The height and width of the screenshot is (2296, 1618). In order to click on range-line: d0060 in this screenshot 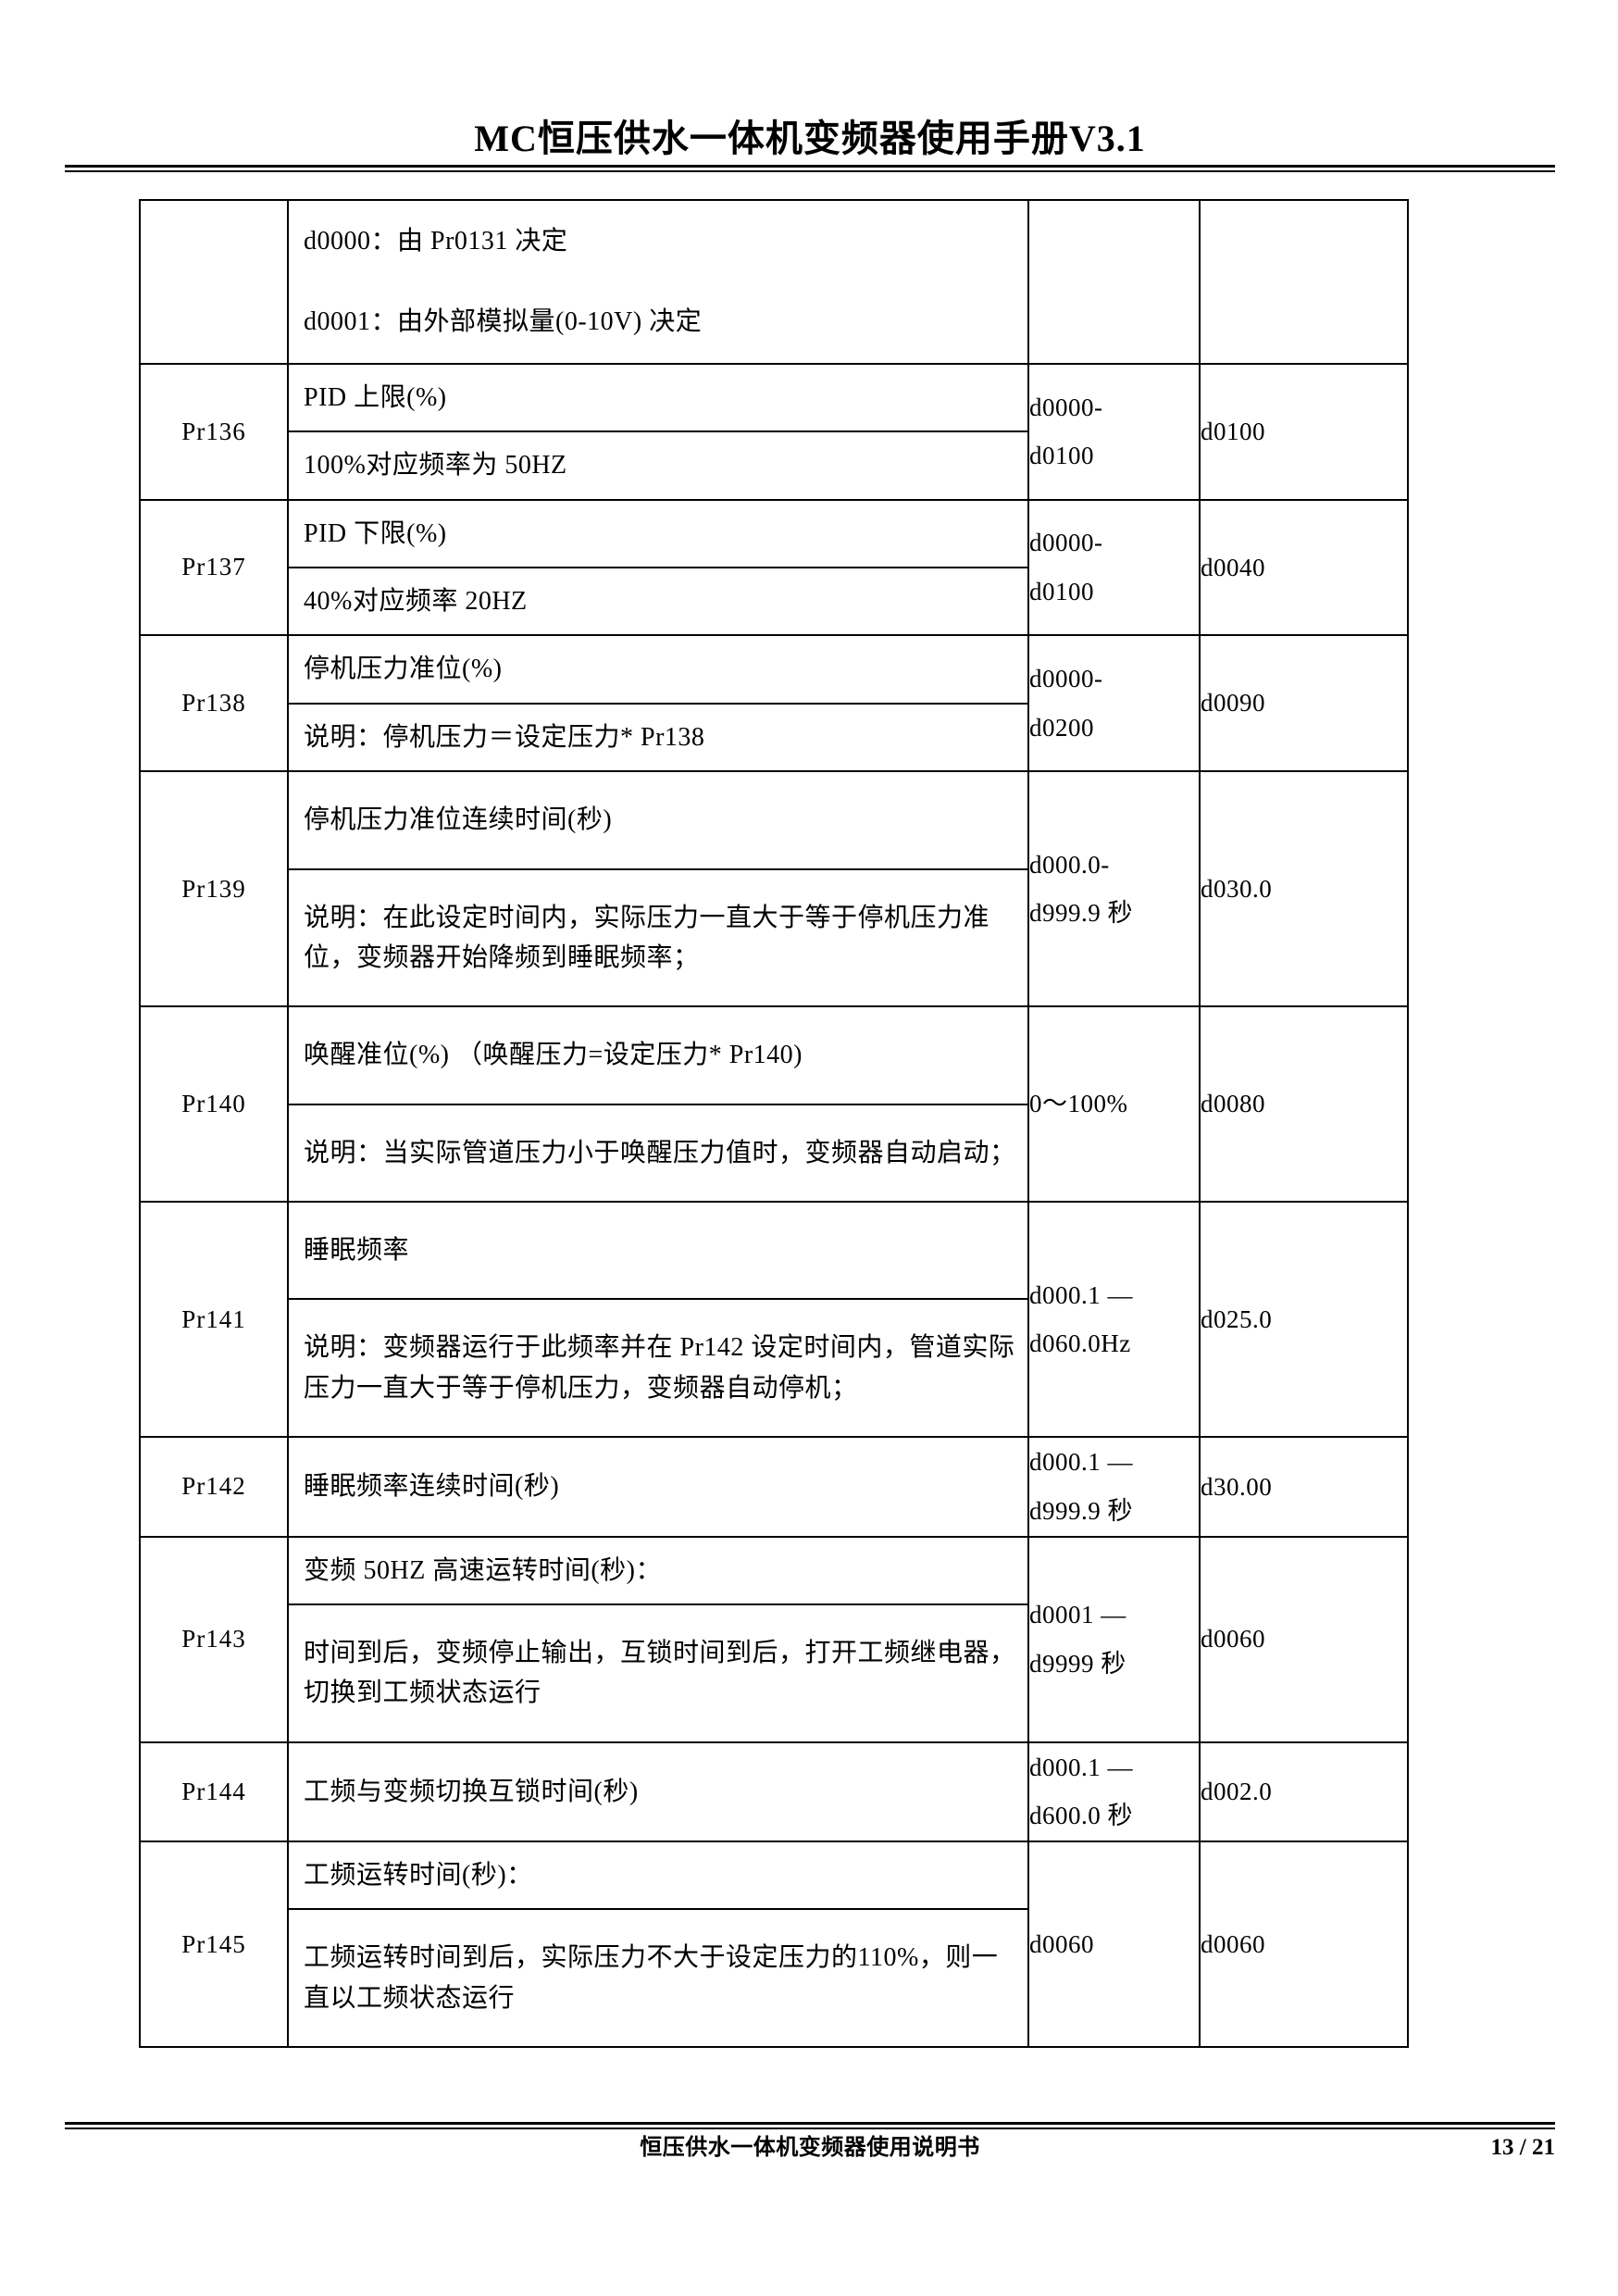, I will do `click(1061, 1943)`.